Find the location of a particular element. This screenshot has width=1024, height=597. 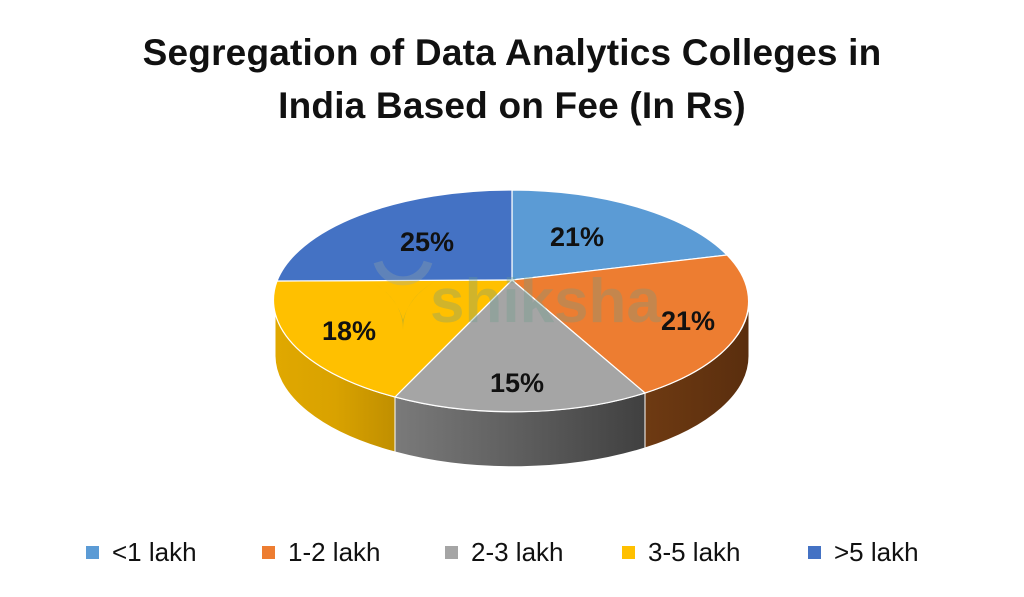

slice-1-2-lakh is located at coordinates (630, 324).